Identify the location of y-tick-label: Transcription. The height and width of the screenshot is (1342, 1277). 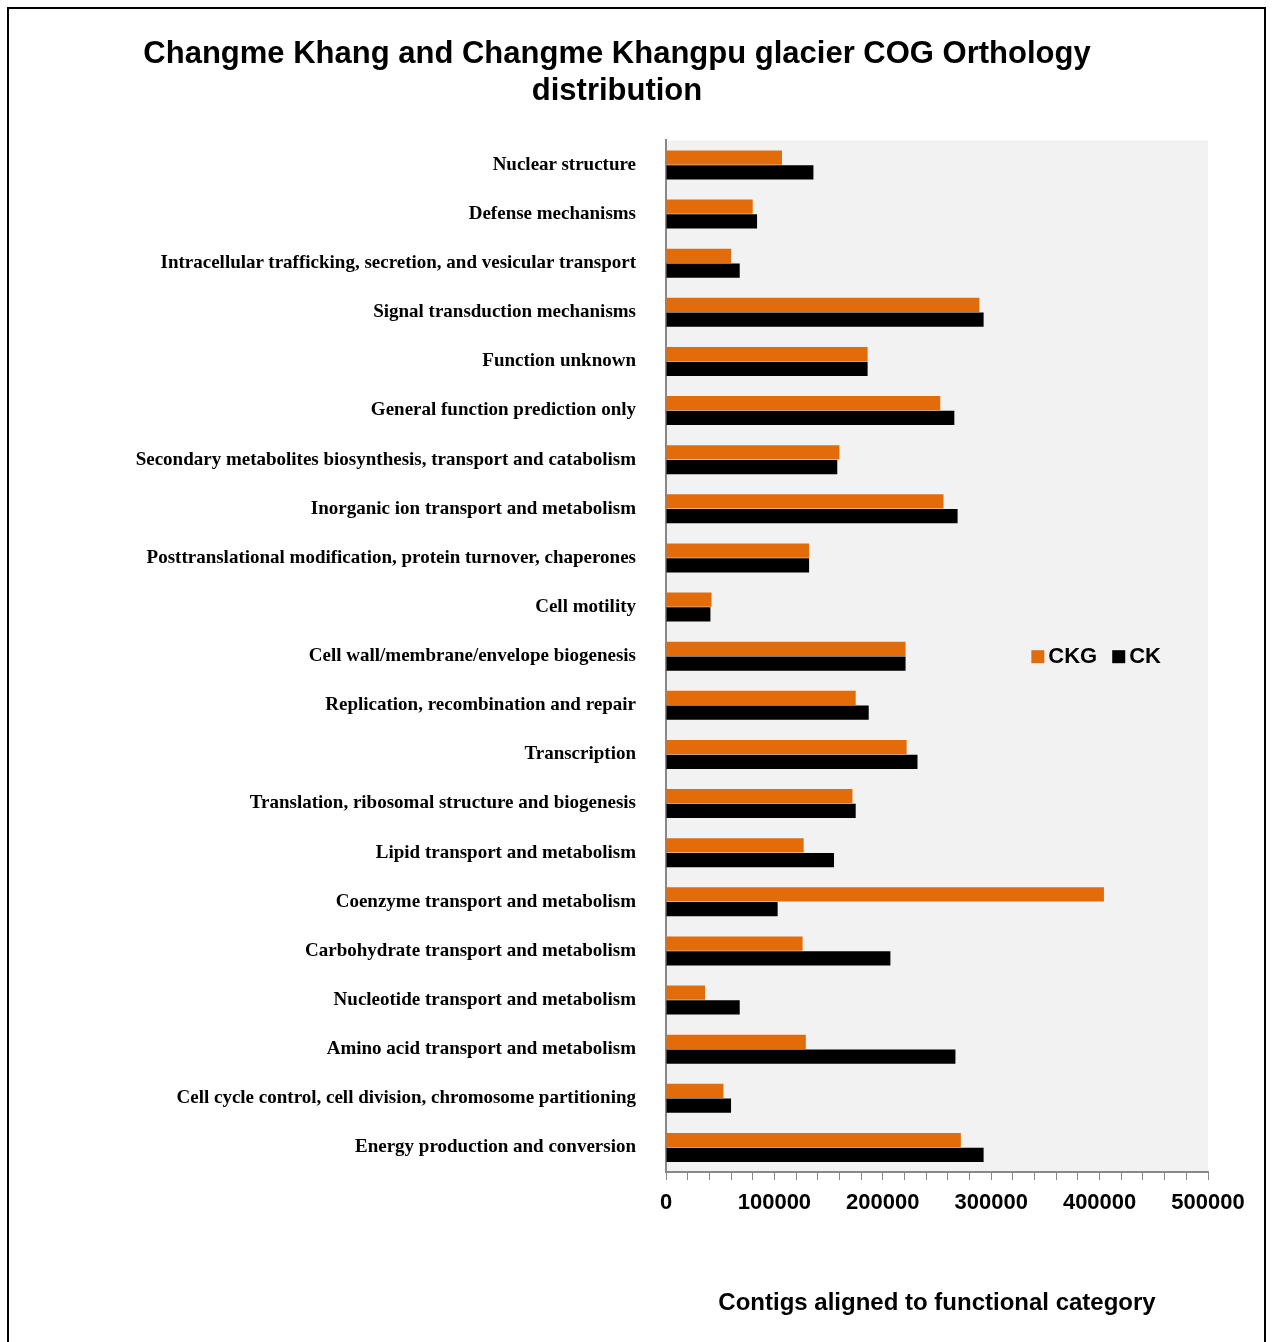
(580, 753).